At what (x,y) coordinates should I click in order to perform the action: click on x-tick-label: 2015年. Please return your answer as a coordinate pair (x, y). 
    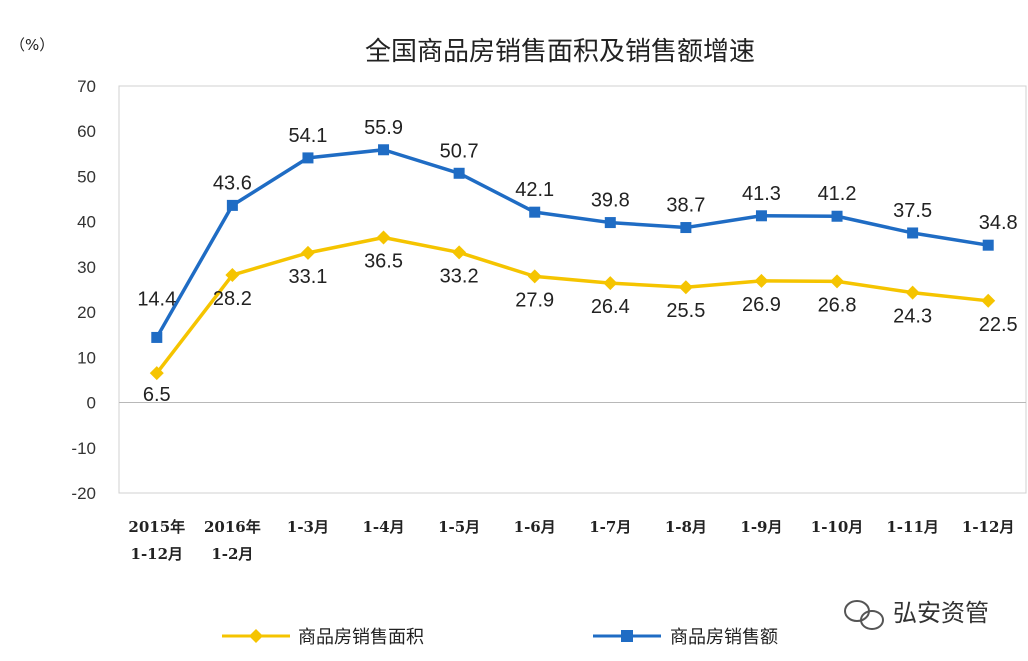
    Looking at the image, I should click on (156, 527).